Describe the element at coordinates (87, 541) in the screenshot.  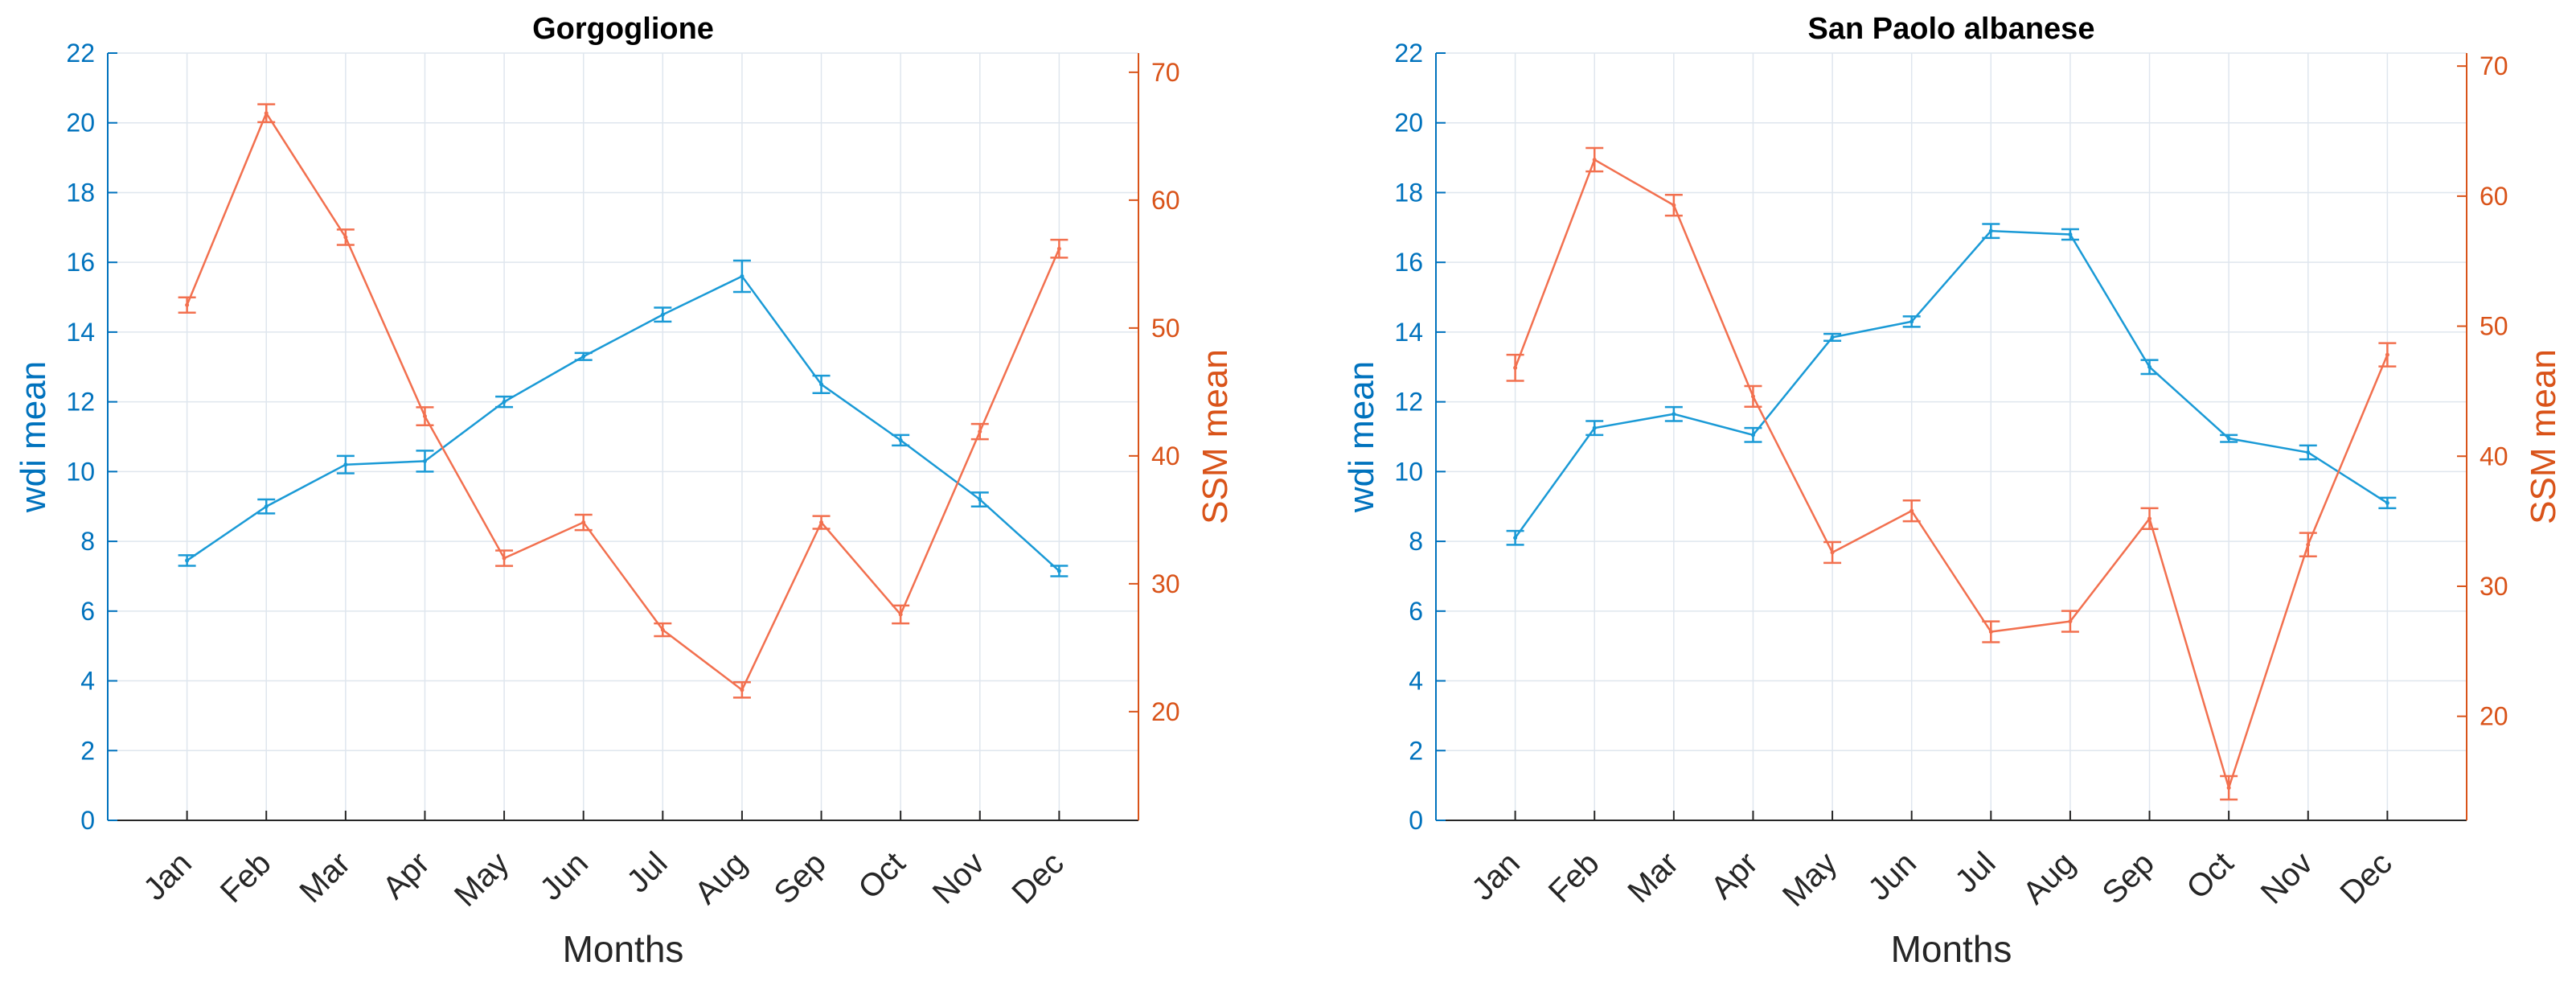
I see `y-left-tick-label: 8` at that location.